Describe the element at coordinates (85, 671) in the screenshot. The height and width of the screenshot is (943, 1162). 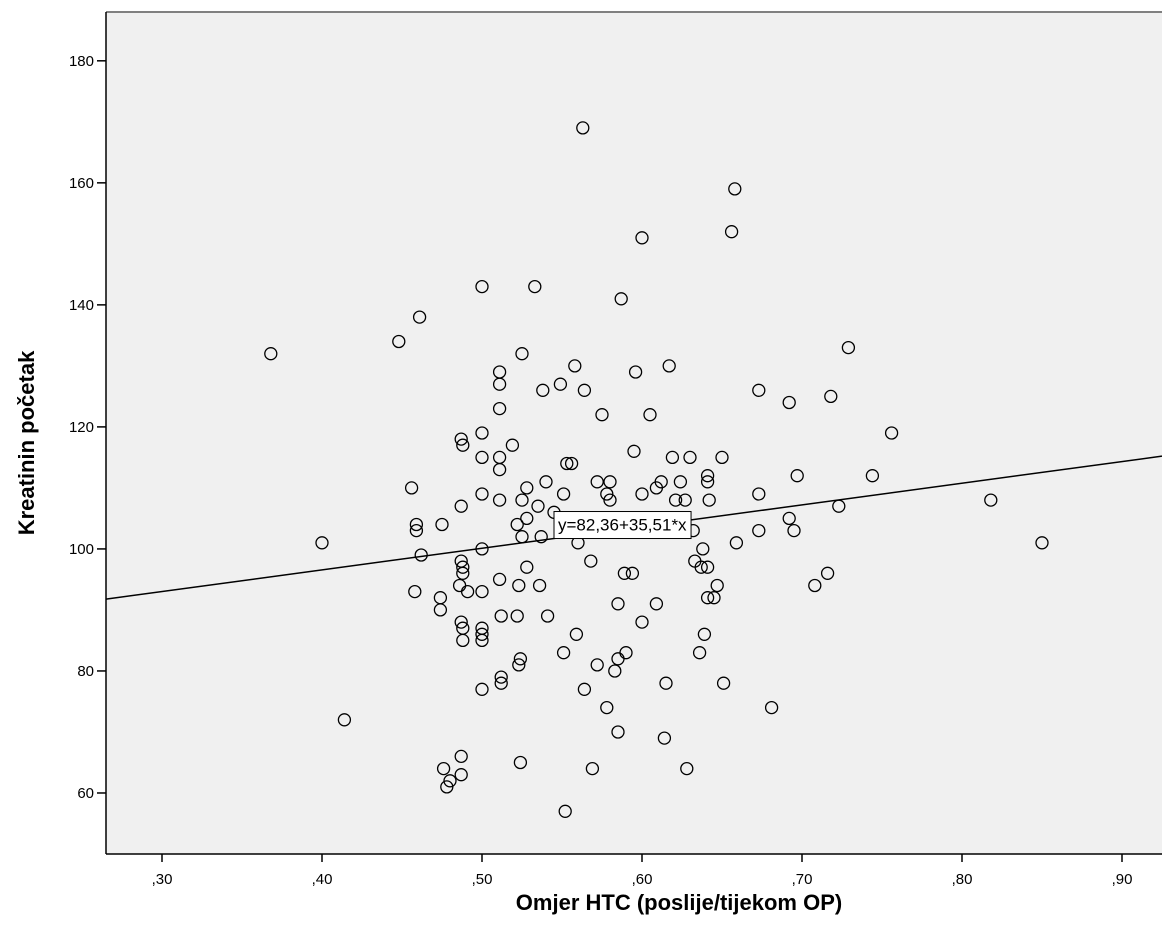
I see `y-tick-label: 80` at that location.